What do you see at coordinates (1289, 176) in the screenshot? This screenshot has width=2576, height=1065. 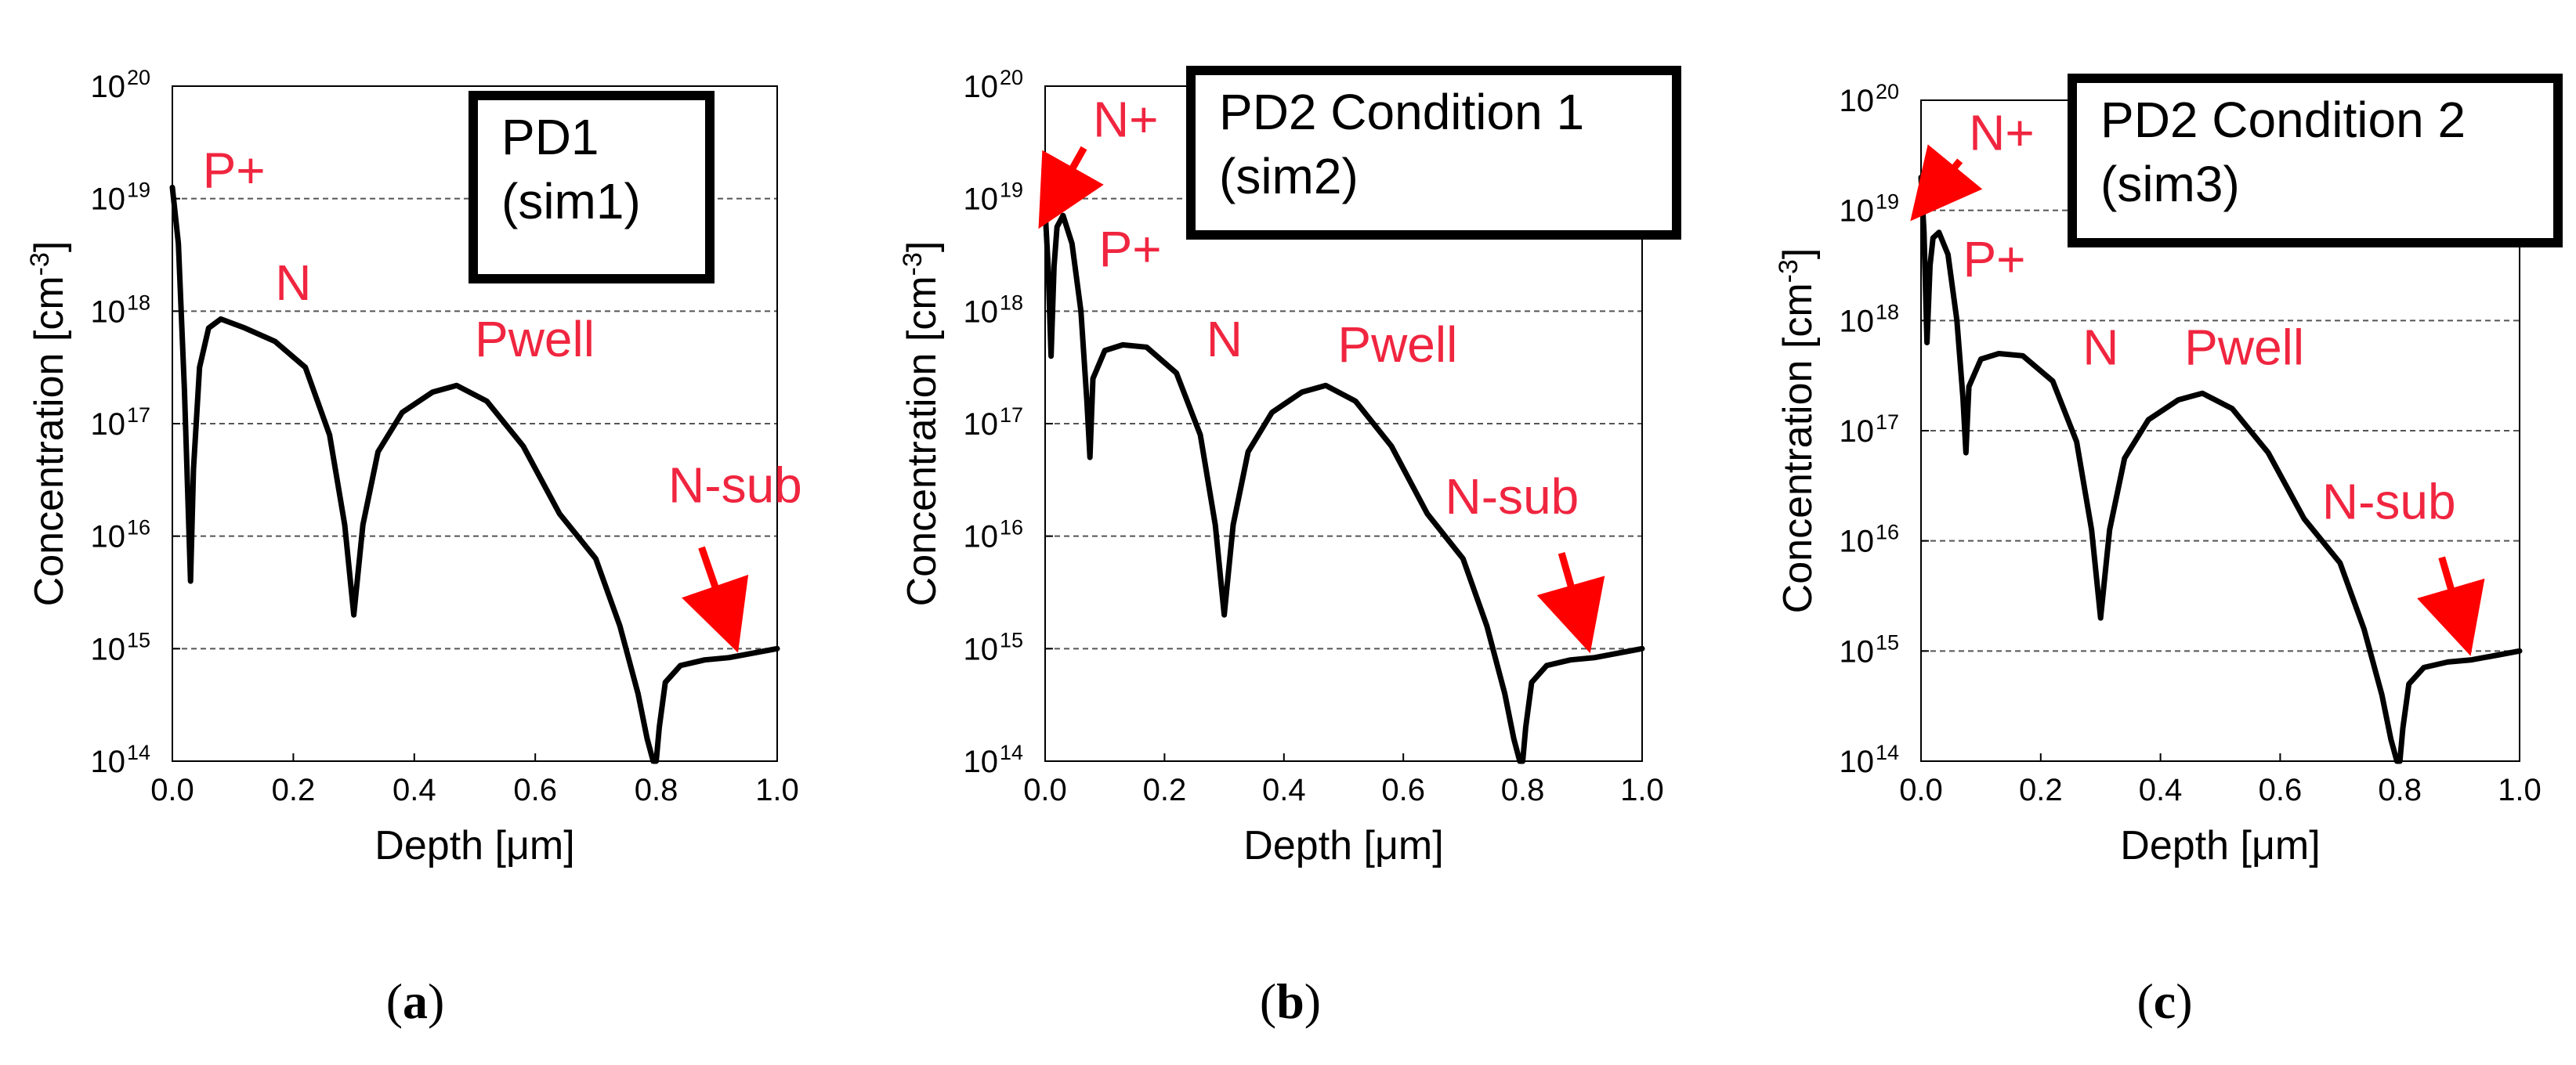 I see `legend-text: (sim2)` at bounding box center [1289, 176].